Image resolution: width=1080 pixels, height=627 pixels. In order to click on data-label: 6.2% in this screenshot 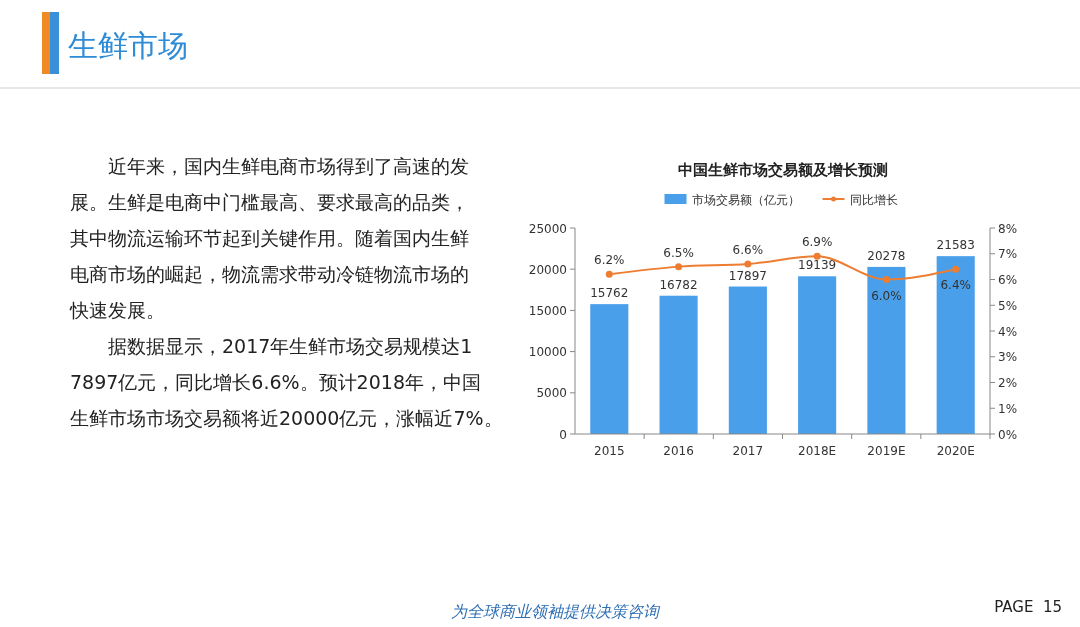, I will do `click(609, 260)`.